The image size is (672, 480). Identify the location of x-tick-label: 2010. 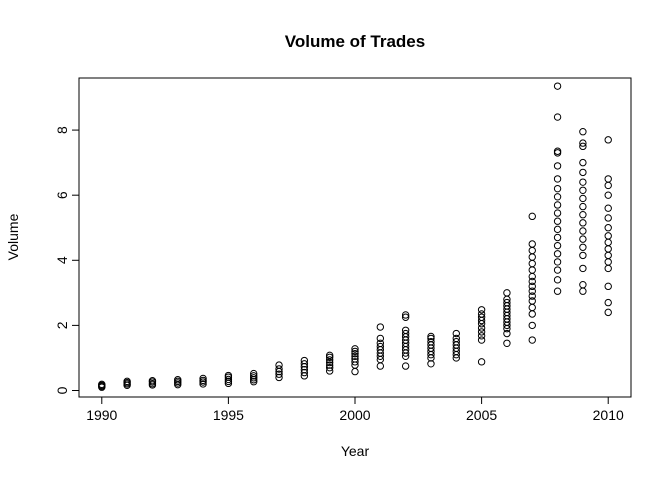
(608, 415).